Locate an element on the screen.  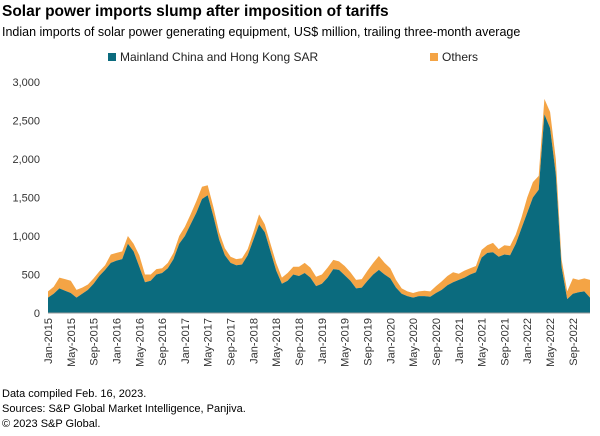
x-tick-label: Sep-2016 is located at coordinates (163, 342).